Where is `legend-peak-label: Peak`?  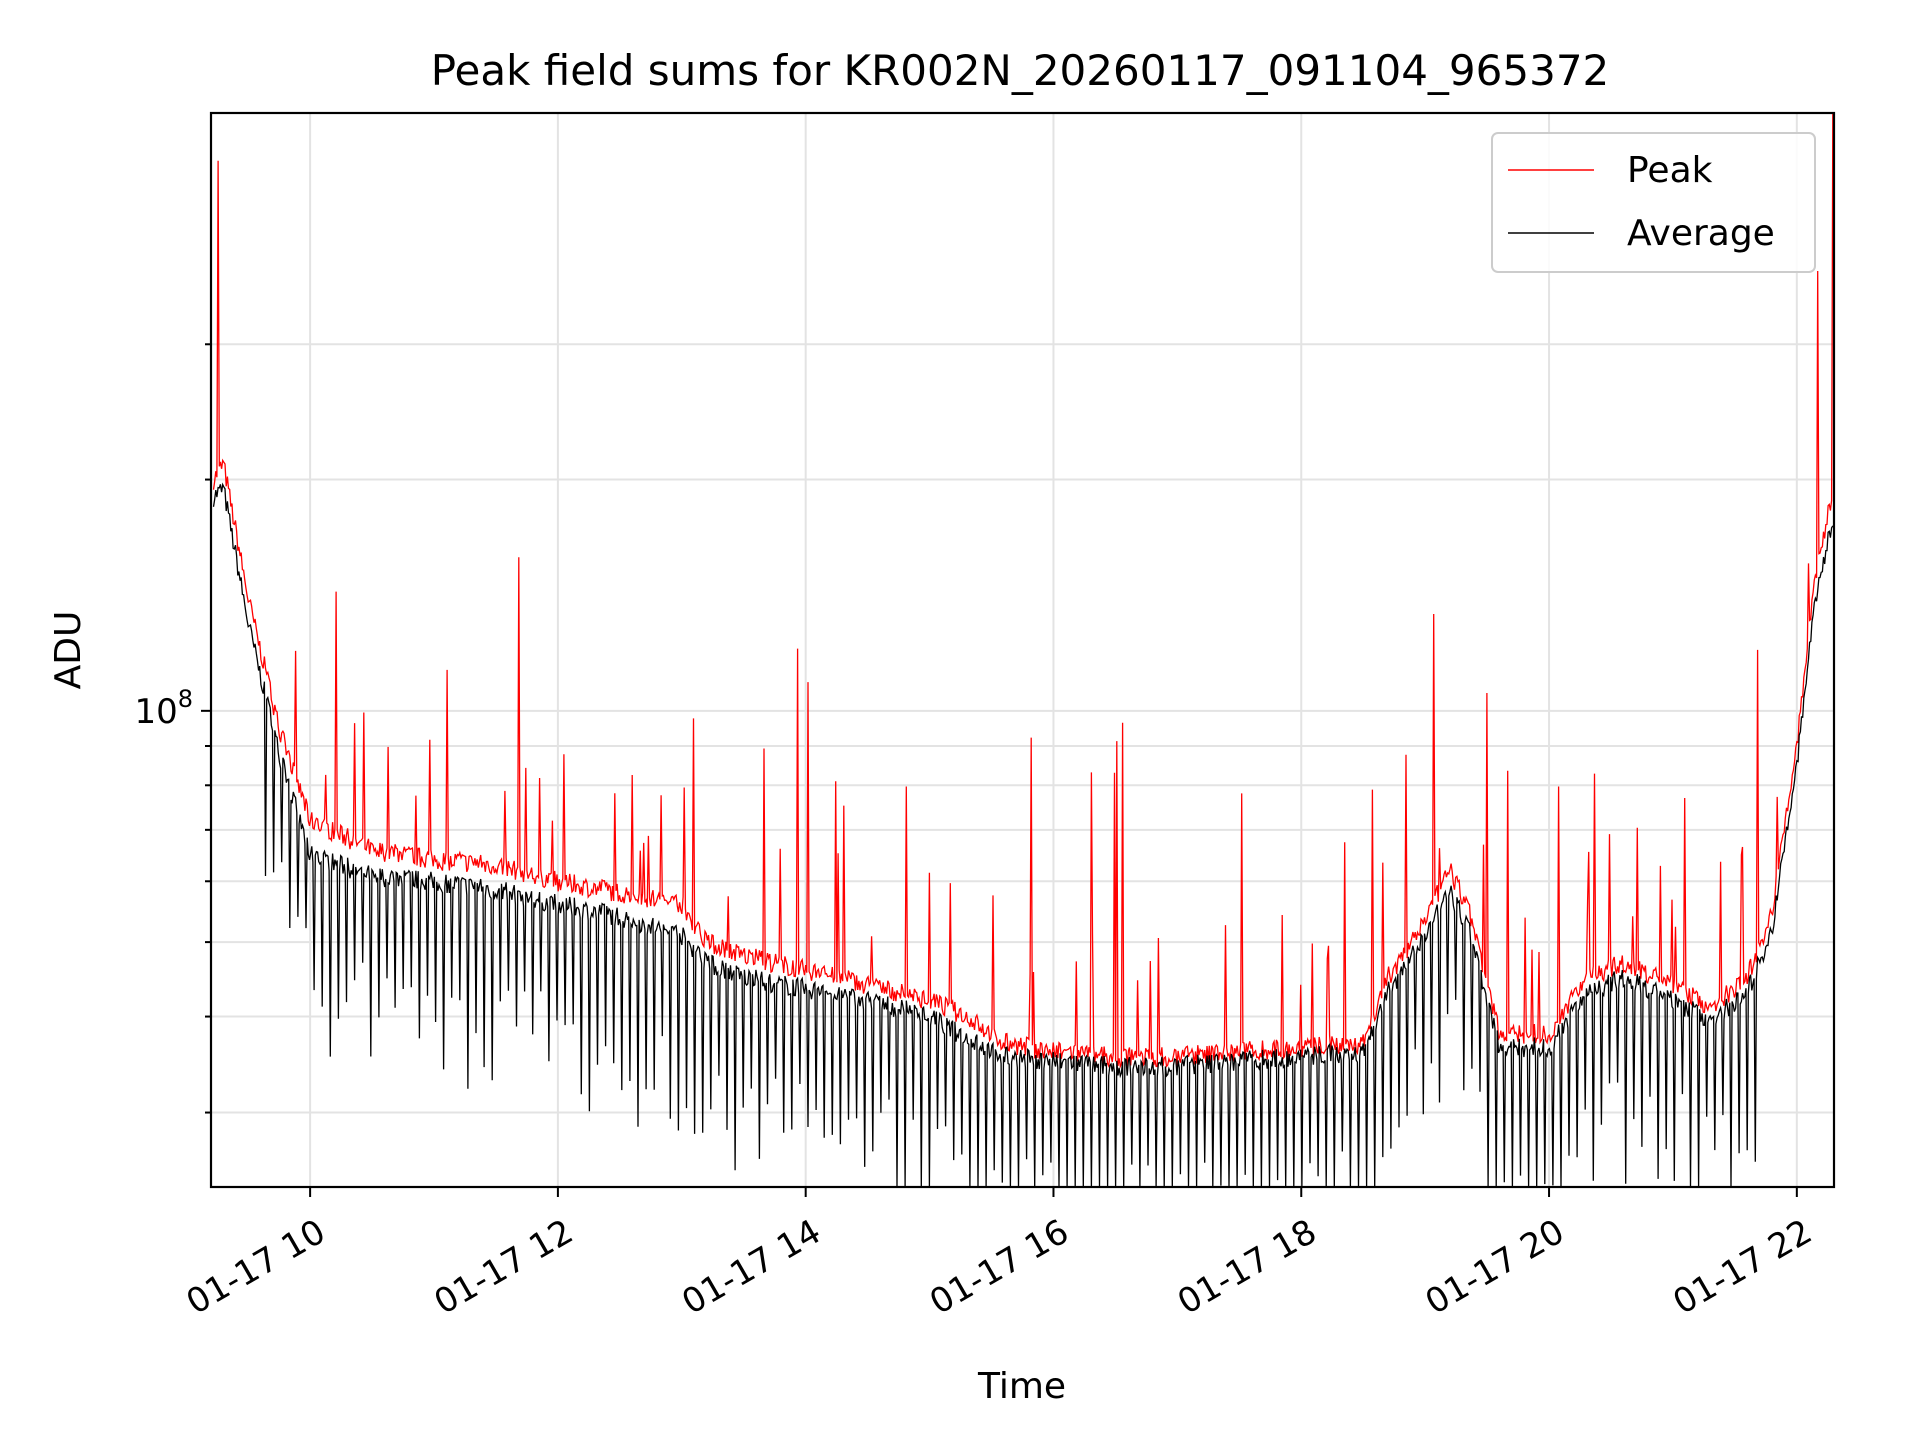 legend-peak-label: Peak is located at coordinates (1670, 170).